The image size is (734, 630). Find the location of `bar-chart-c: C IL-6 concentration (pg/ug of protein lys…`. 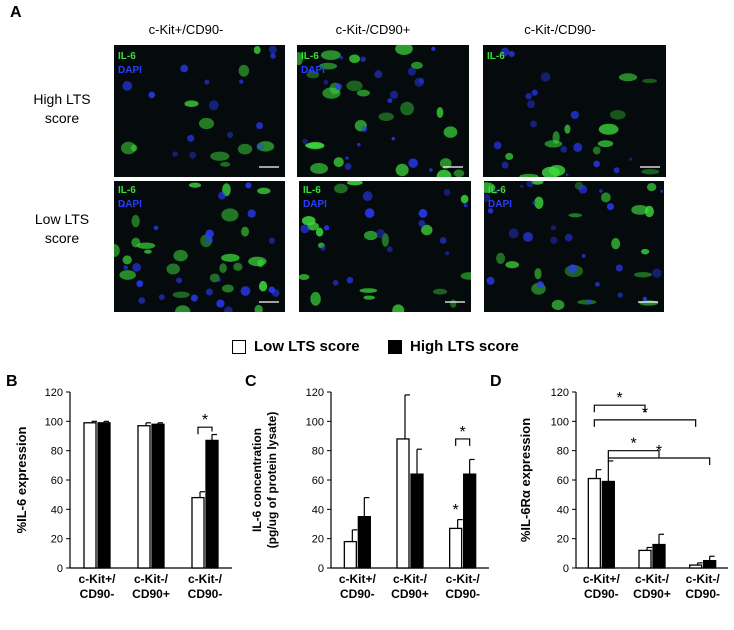

bar-chart-c: C IL-6 concentration (pg/ug of protein lys… is located at coordinates (367, 487).